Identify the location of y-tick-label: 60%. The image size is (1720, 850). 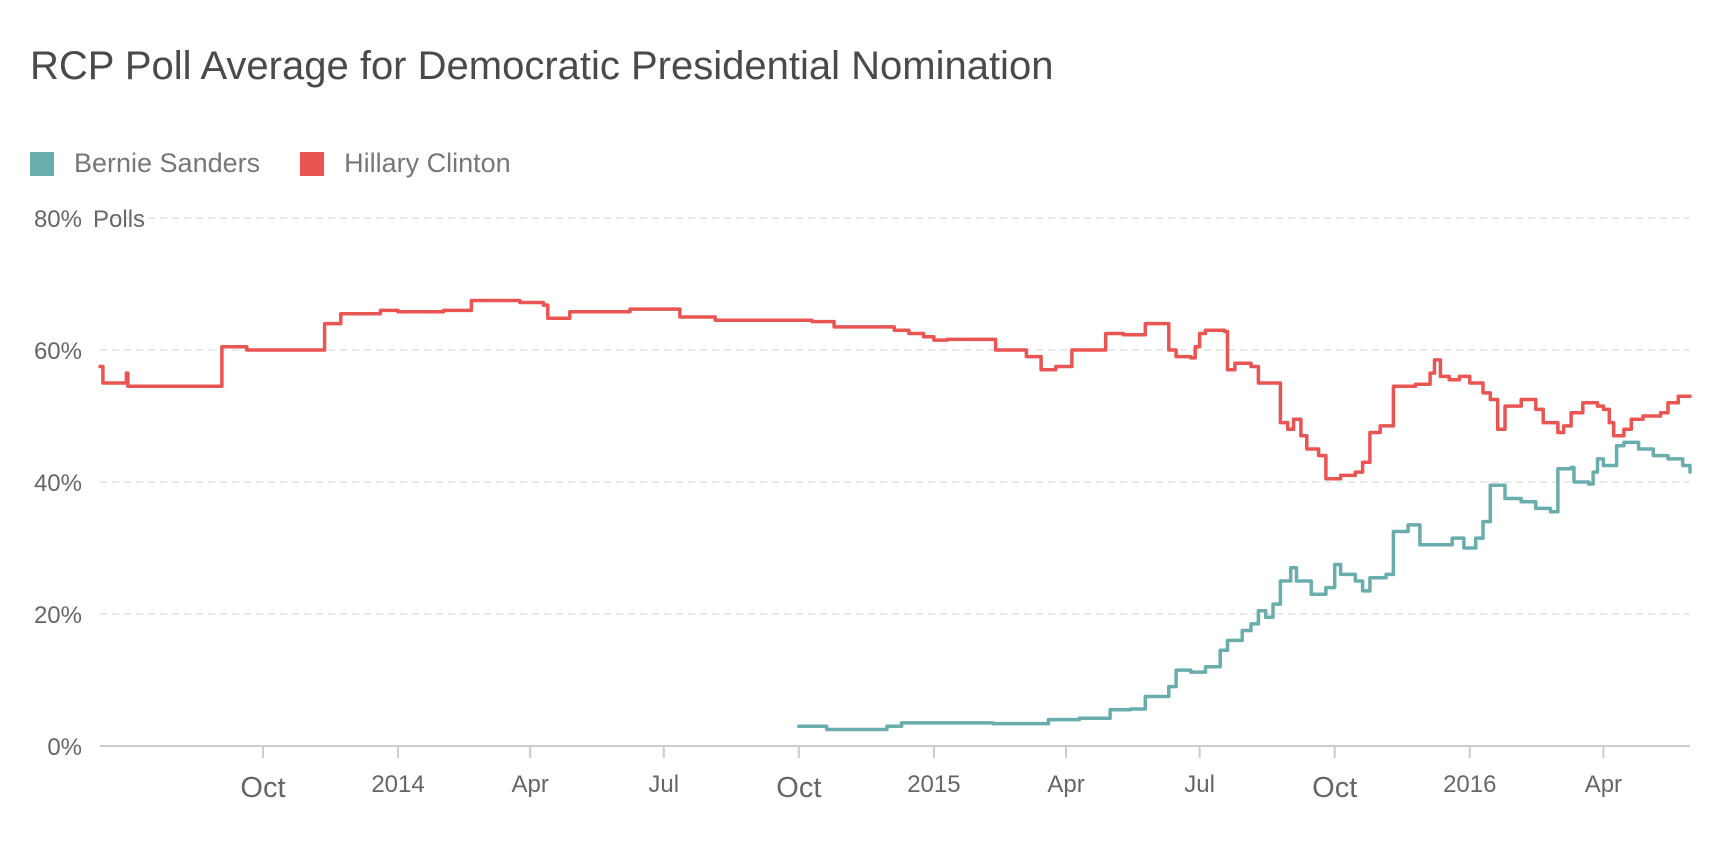
(58, 351).